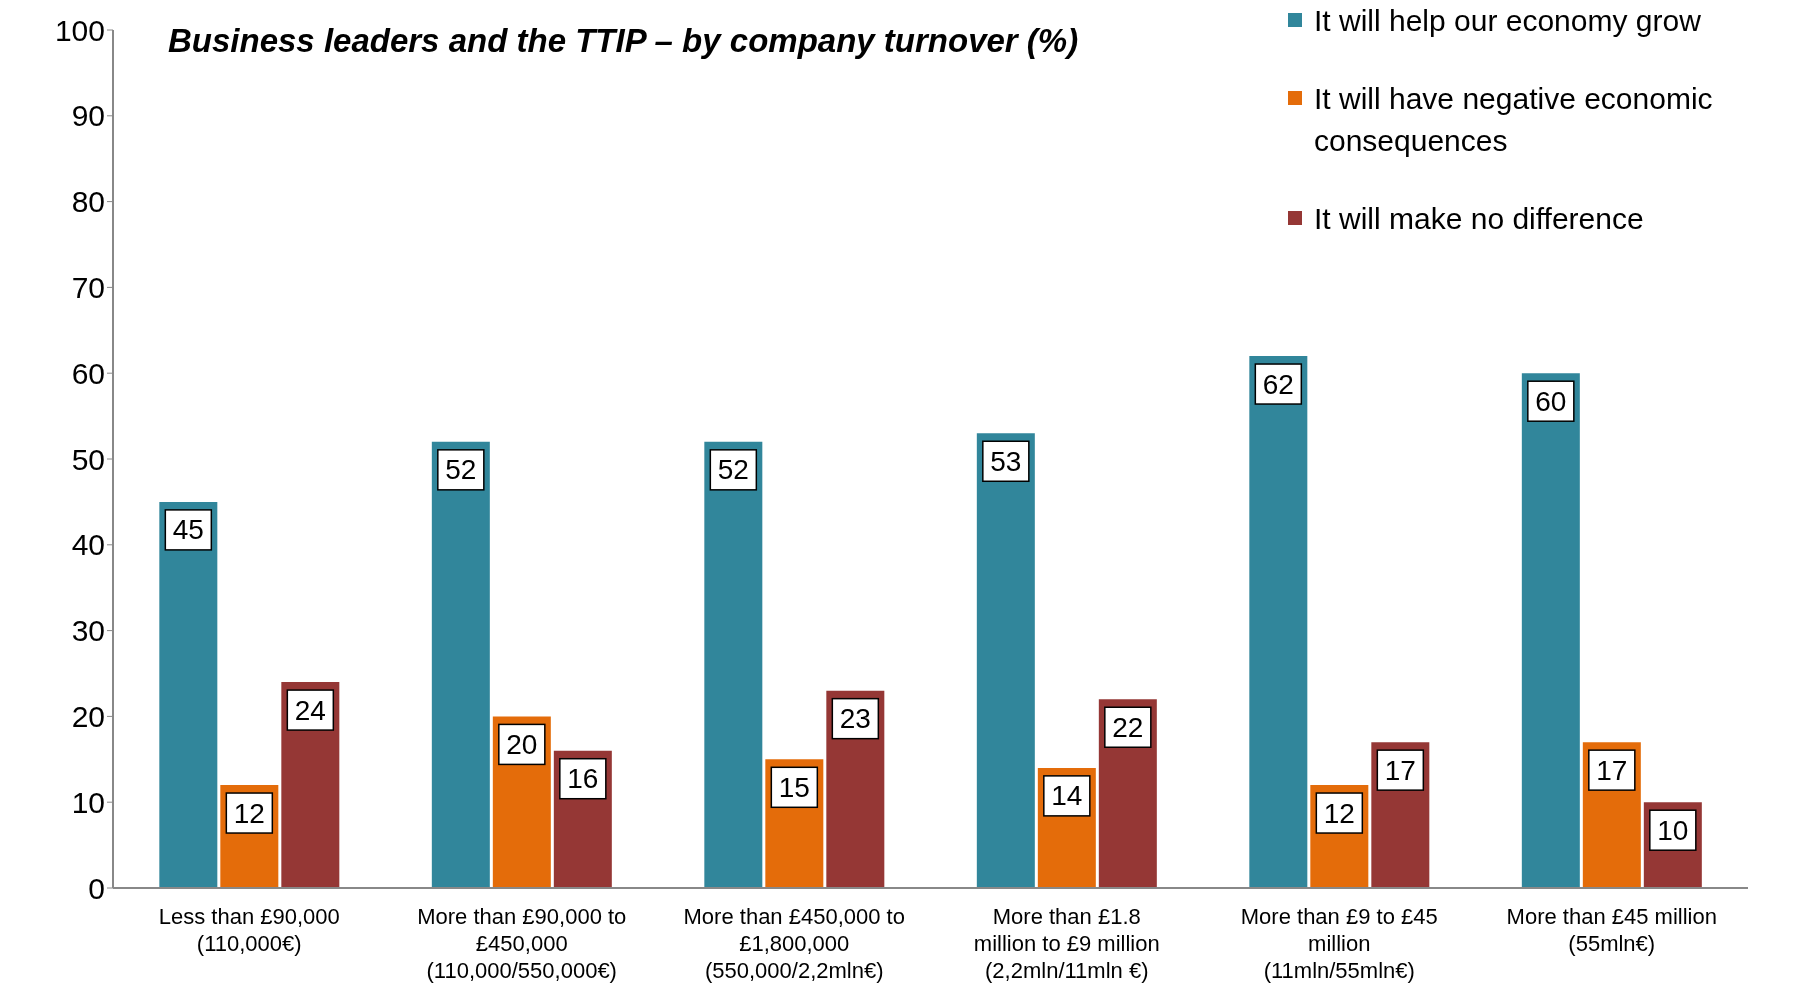 This screenshot has height=1001, width=1794. What do you see at coordinates (88, 373) in the screenshot?
I see `y-tick-label: 60` at bounding box center [88, 373].